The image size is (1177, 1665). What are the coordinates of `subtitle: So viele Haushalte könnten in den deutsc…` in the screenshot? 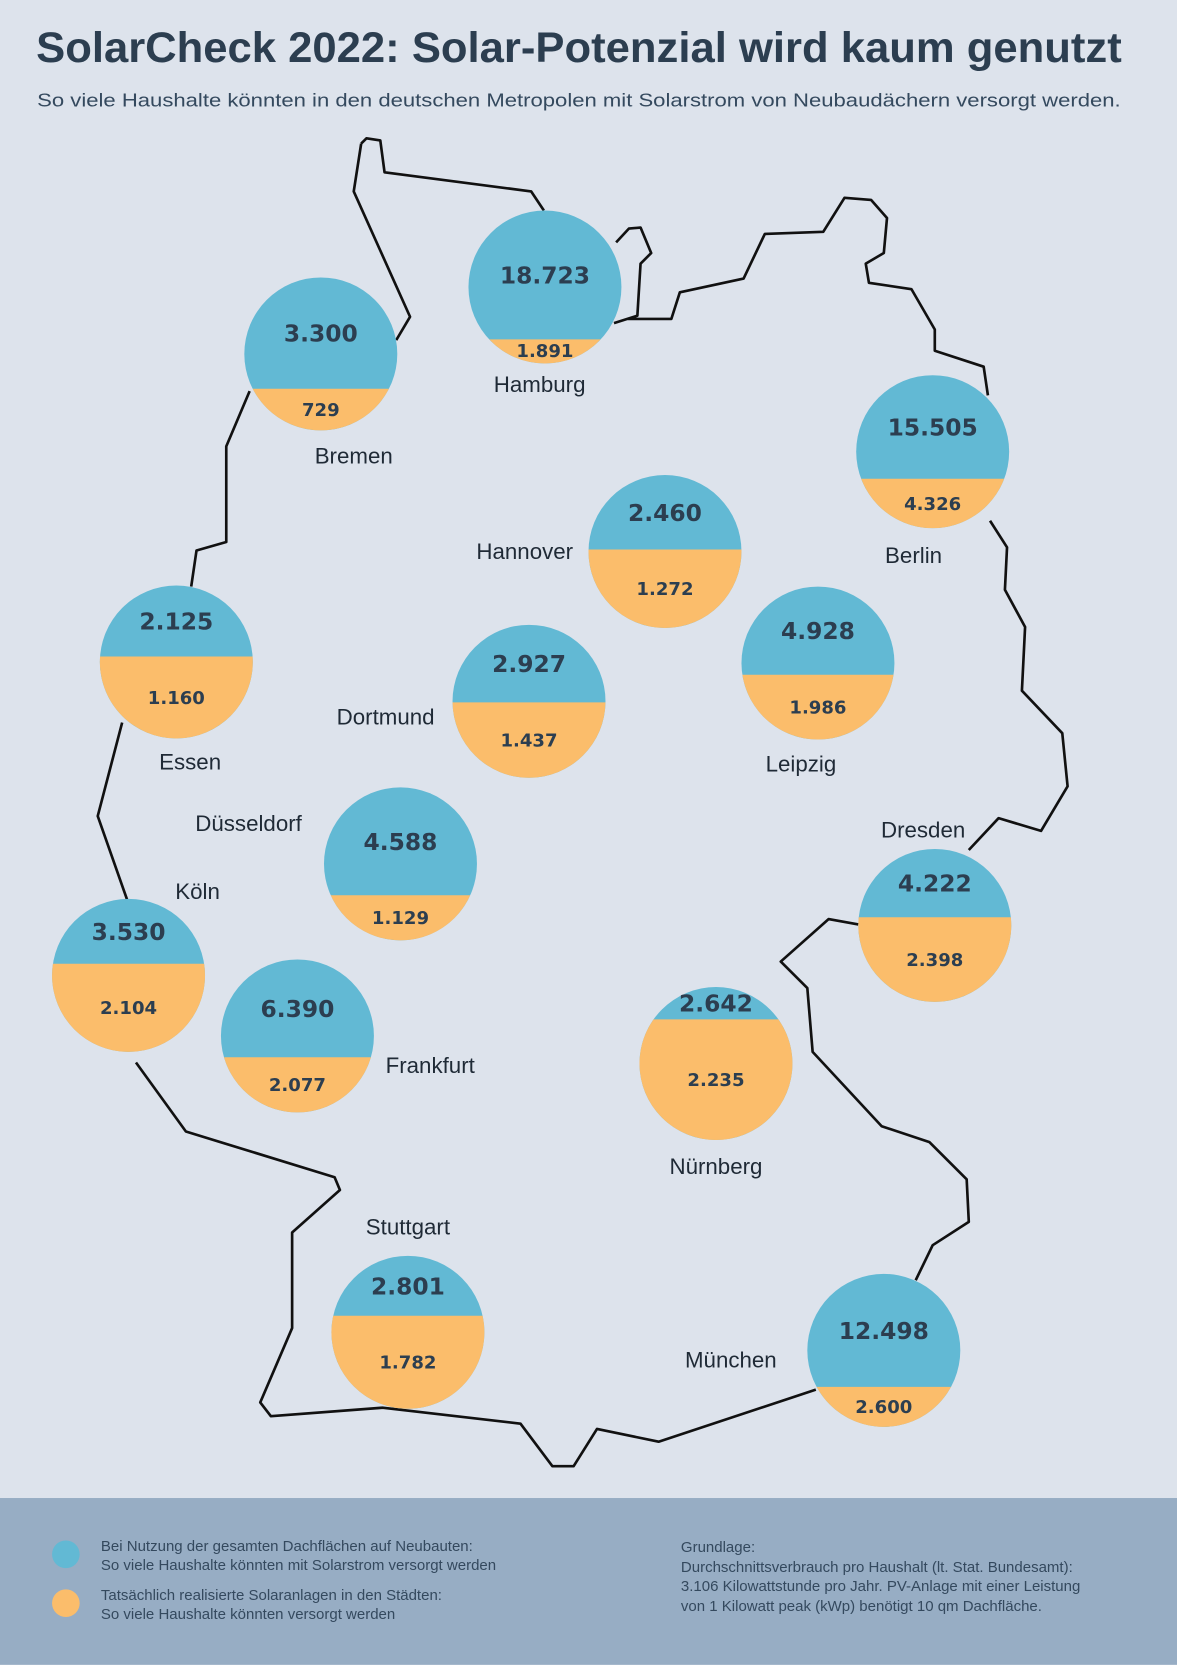 It's located at (579, 100).